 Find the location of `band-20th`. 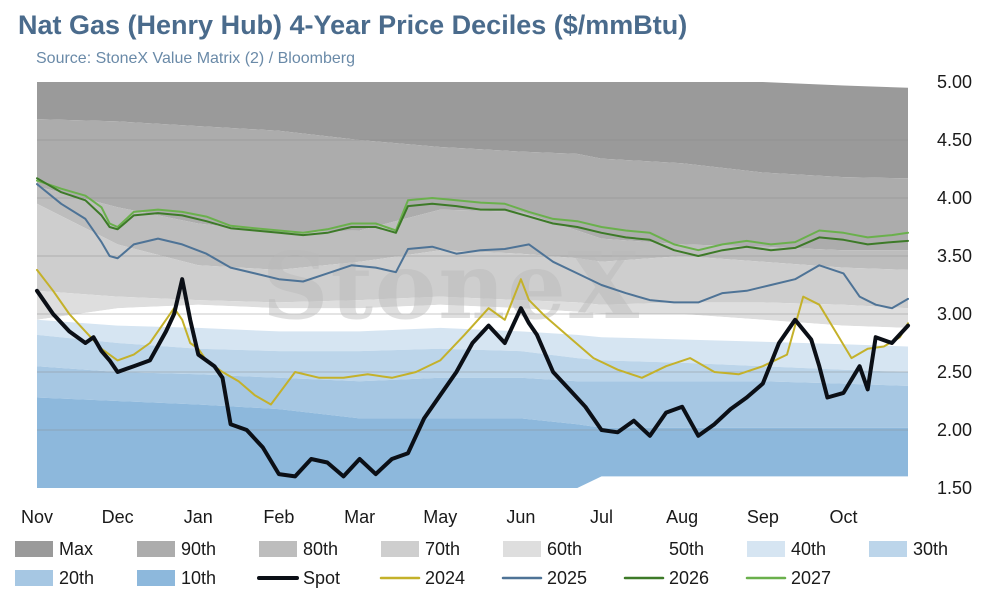

band-20th is located at coordinates (472, 397).